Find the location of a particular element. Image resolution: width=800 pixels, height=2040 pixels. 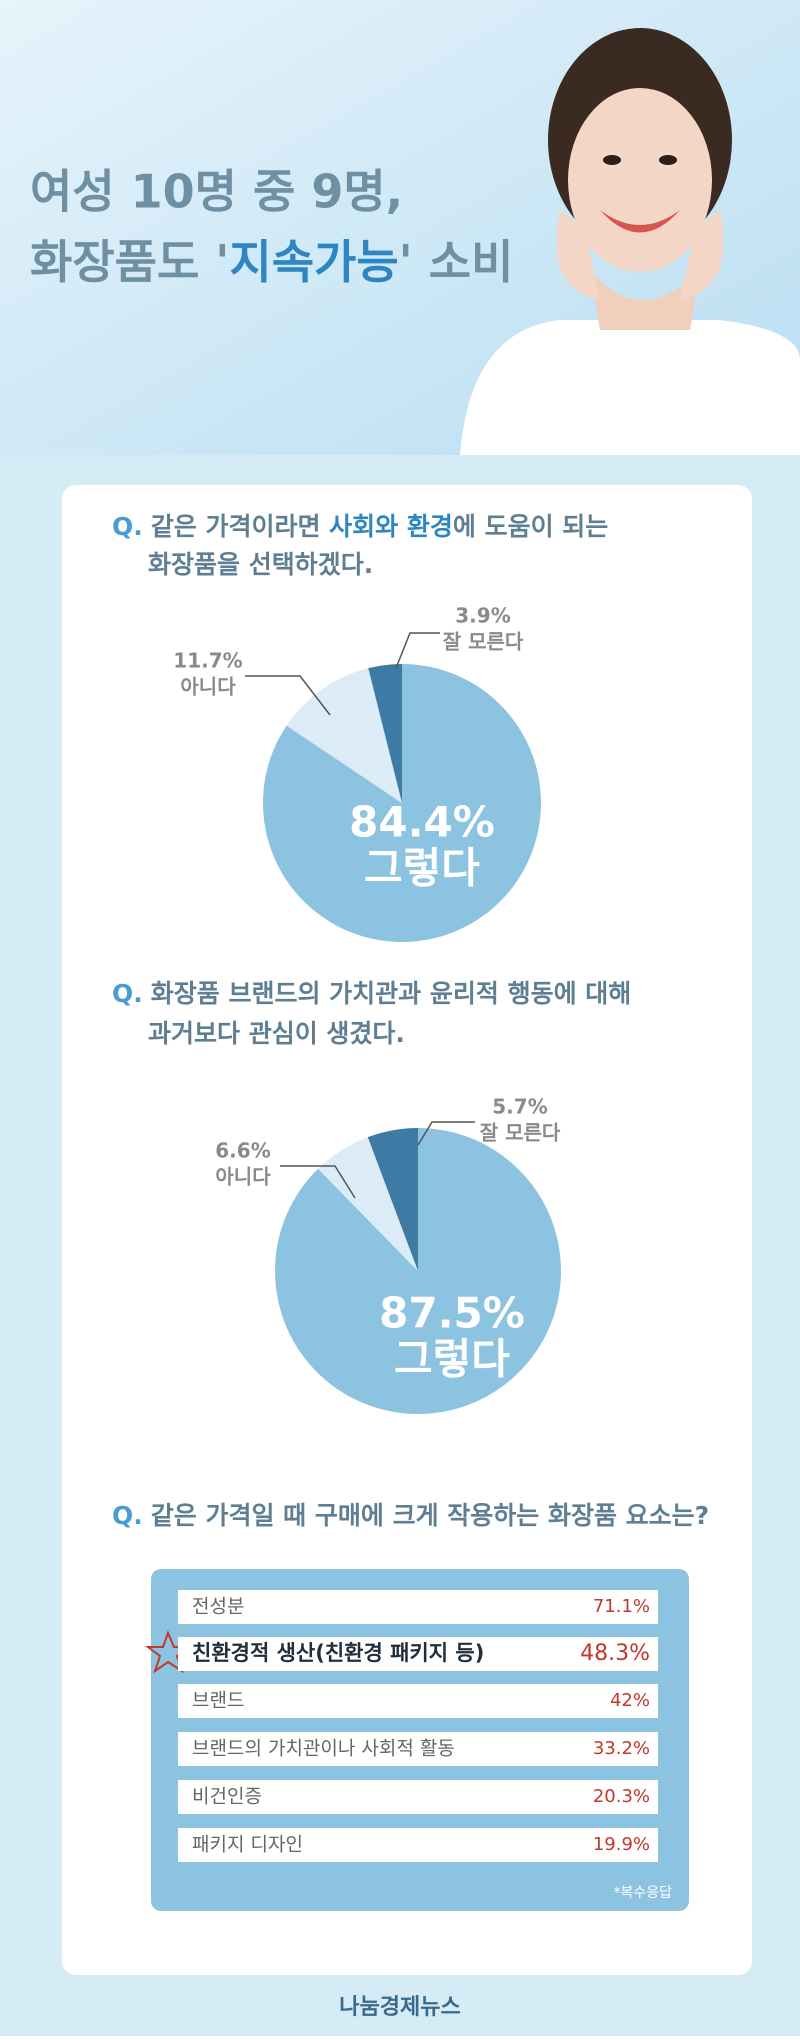

row-value: 33.2% is located at coordinates (621, 1748).